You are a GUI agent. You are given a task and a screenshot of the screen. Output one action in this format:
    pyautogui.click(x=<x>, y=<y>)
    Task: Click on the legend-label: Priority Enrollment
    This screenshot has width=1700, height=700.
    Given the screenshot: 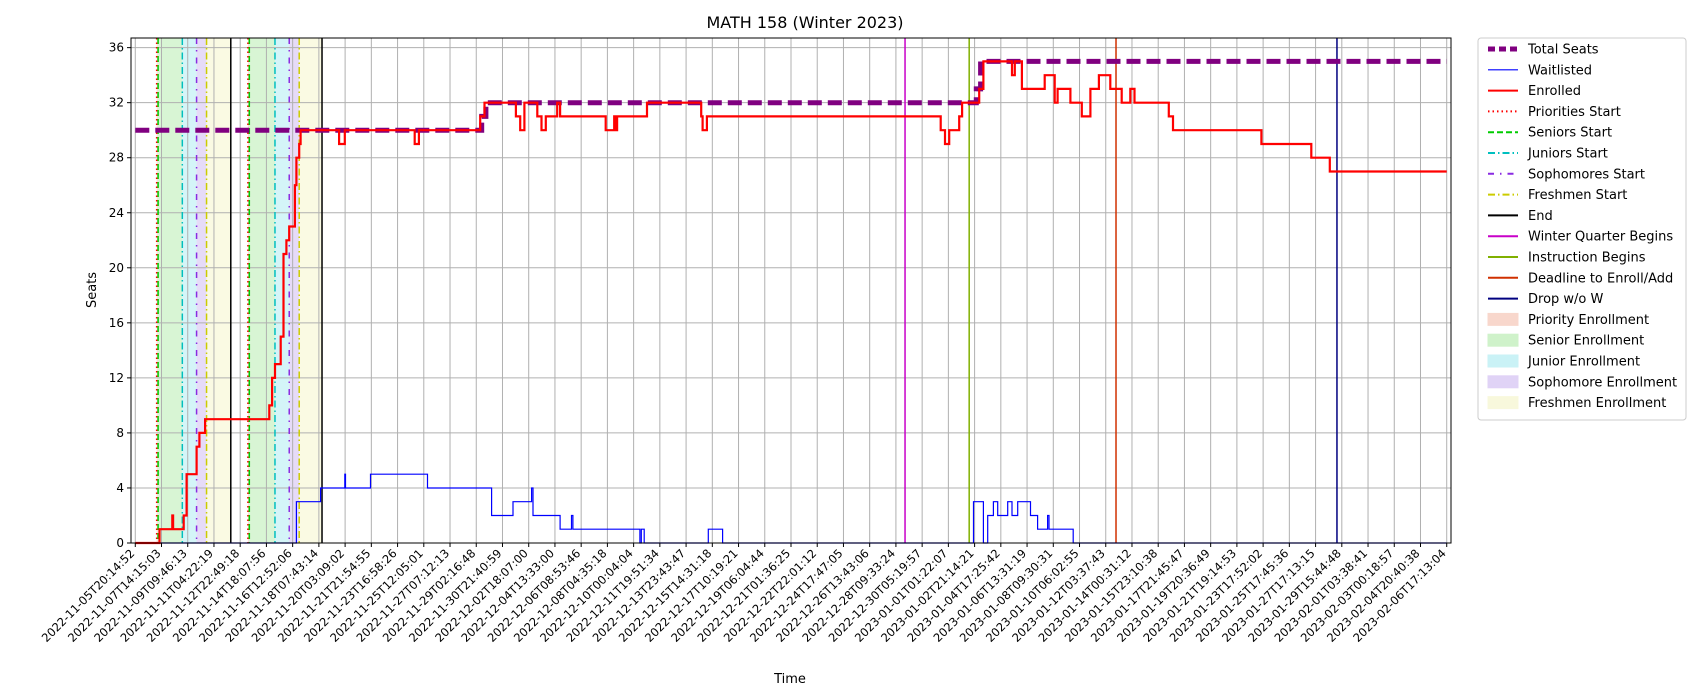 What is the action you would take?
    pyautogui.click(x=1588, y=320)
    